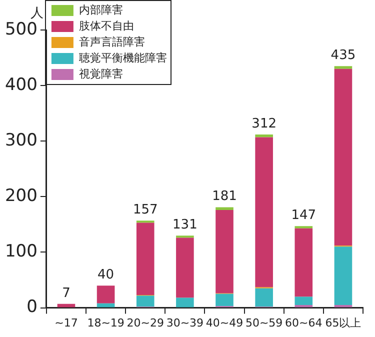 The image size is (375, 337). Describe the element at coordinates (224, 196) in the screenshot. I see `total-label: 181` at that location.